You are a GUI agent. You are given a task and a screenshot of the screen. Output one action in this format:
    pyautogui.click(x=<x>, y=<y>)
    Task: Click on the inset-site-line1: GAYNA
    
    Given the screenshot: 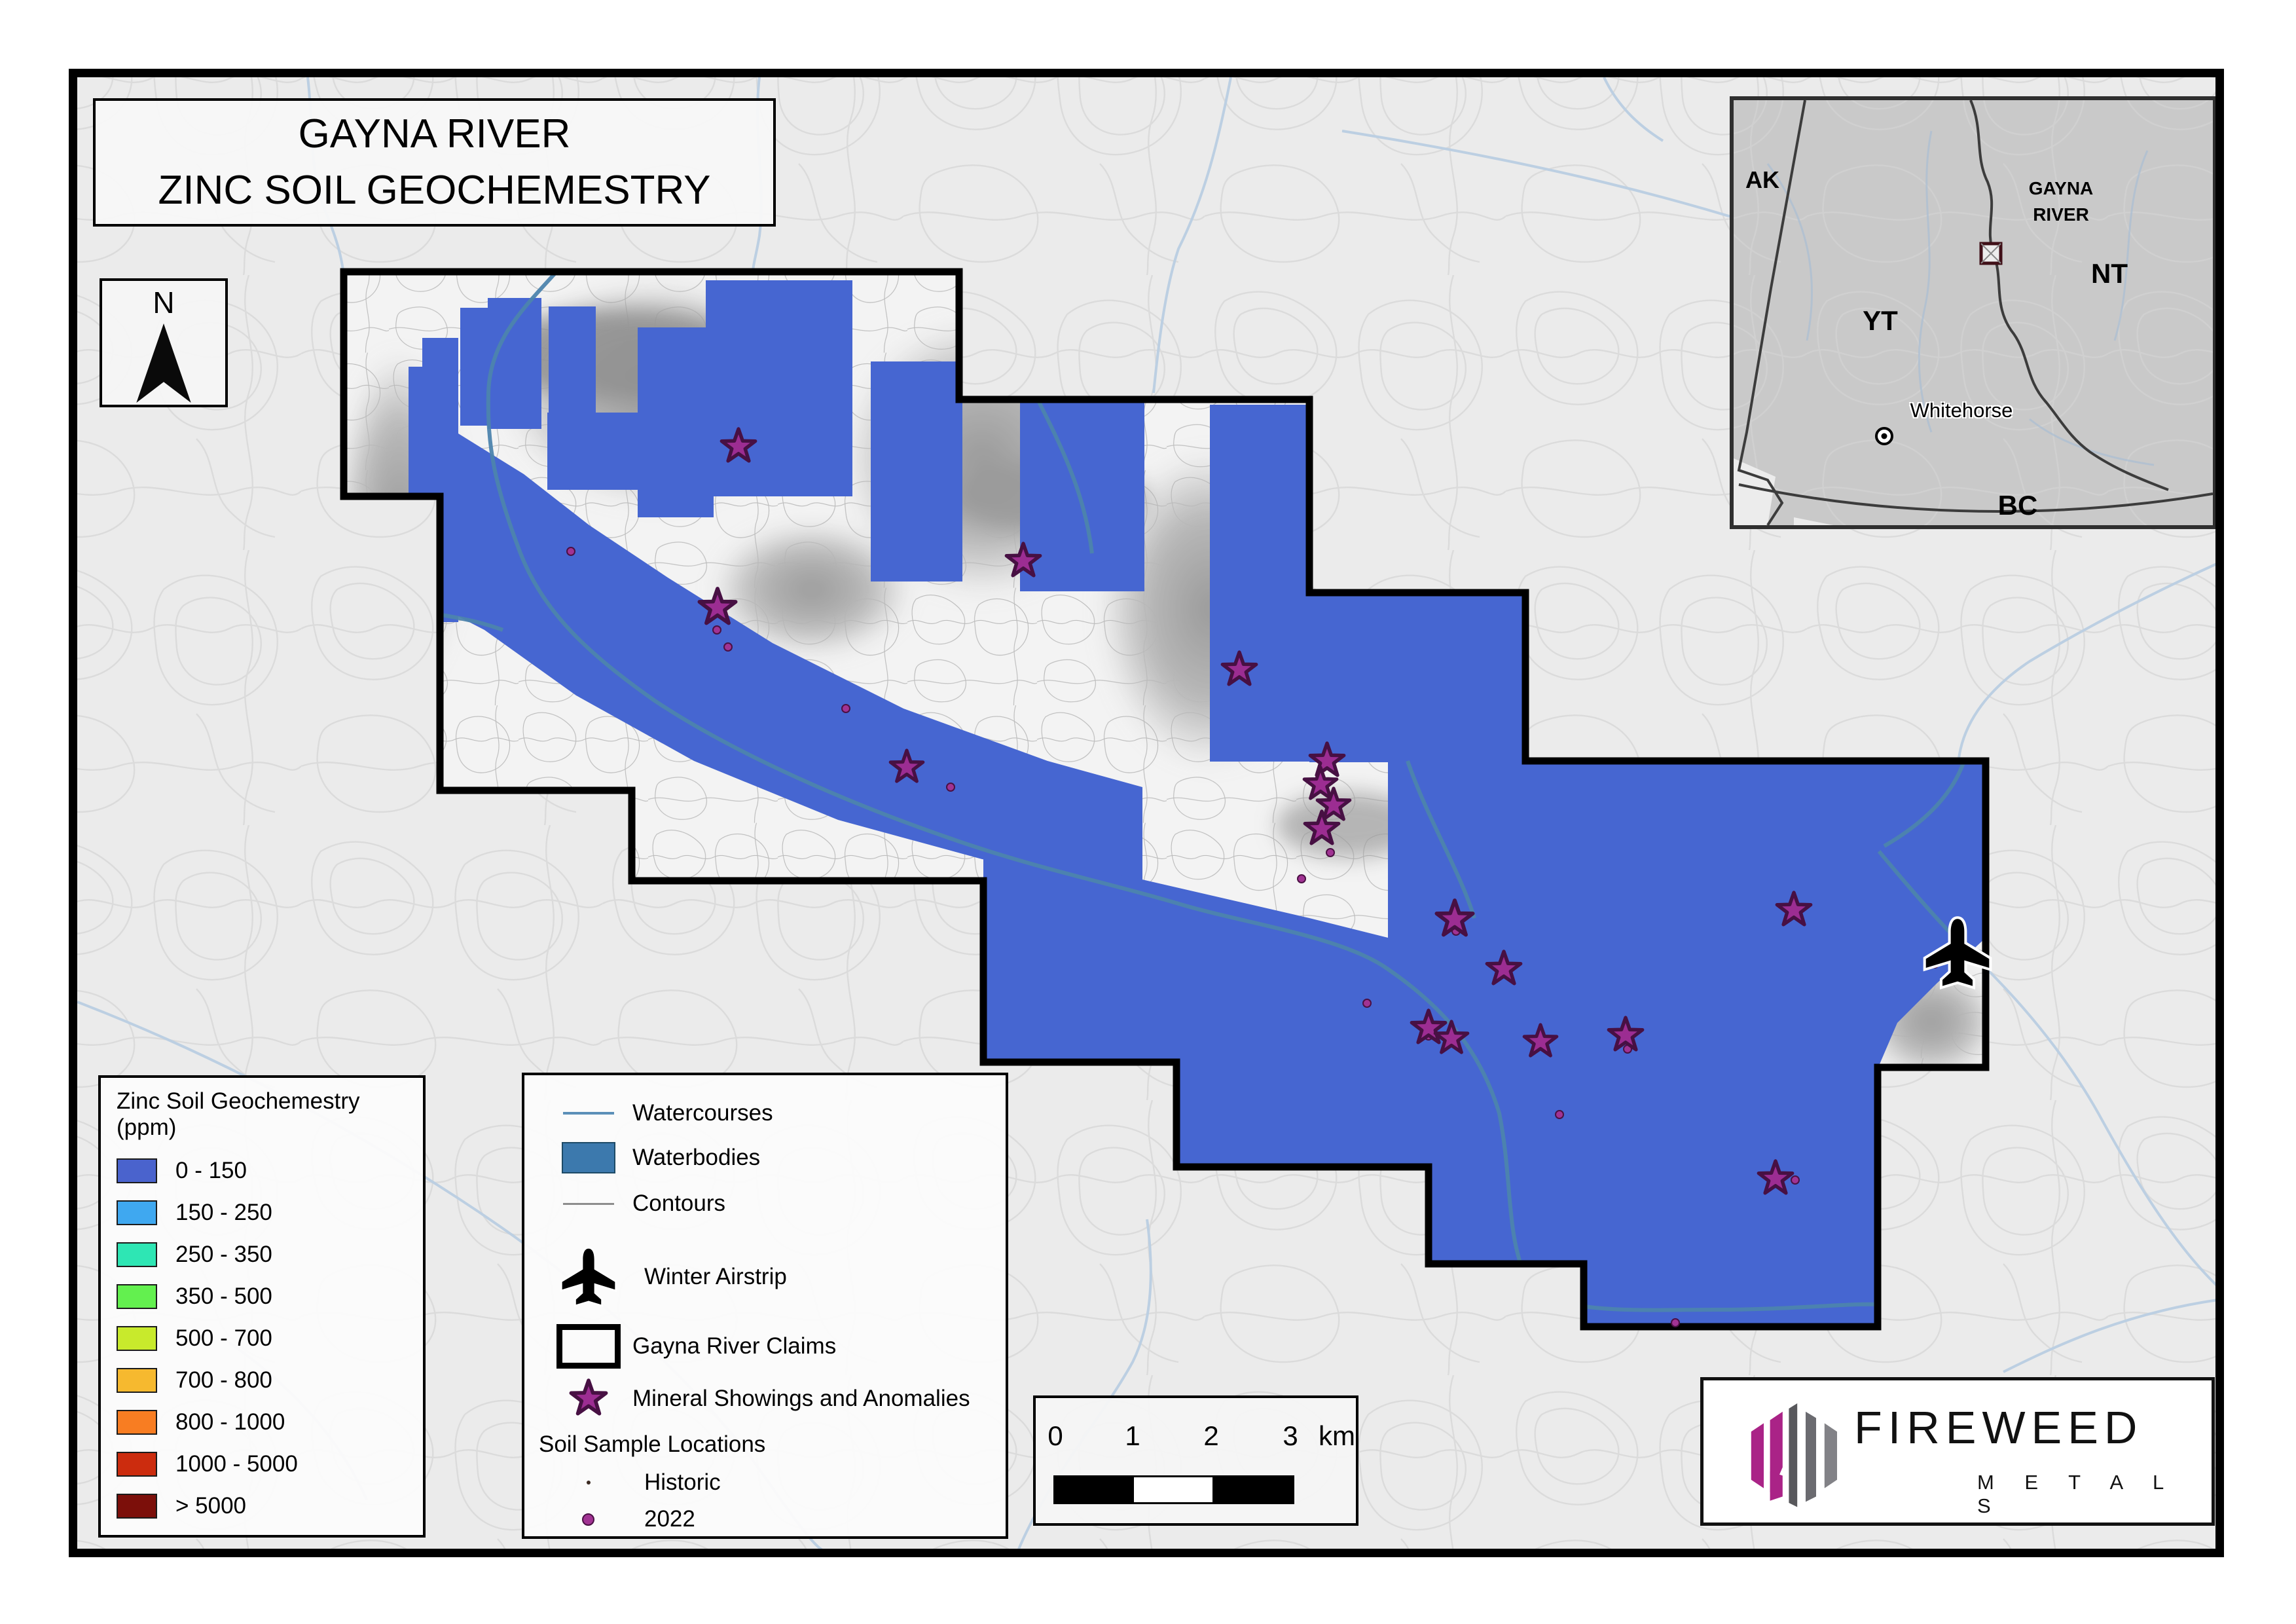 What is the action you would take?
    pyautogui.click(x=2061, y=188)
    